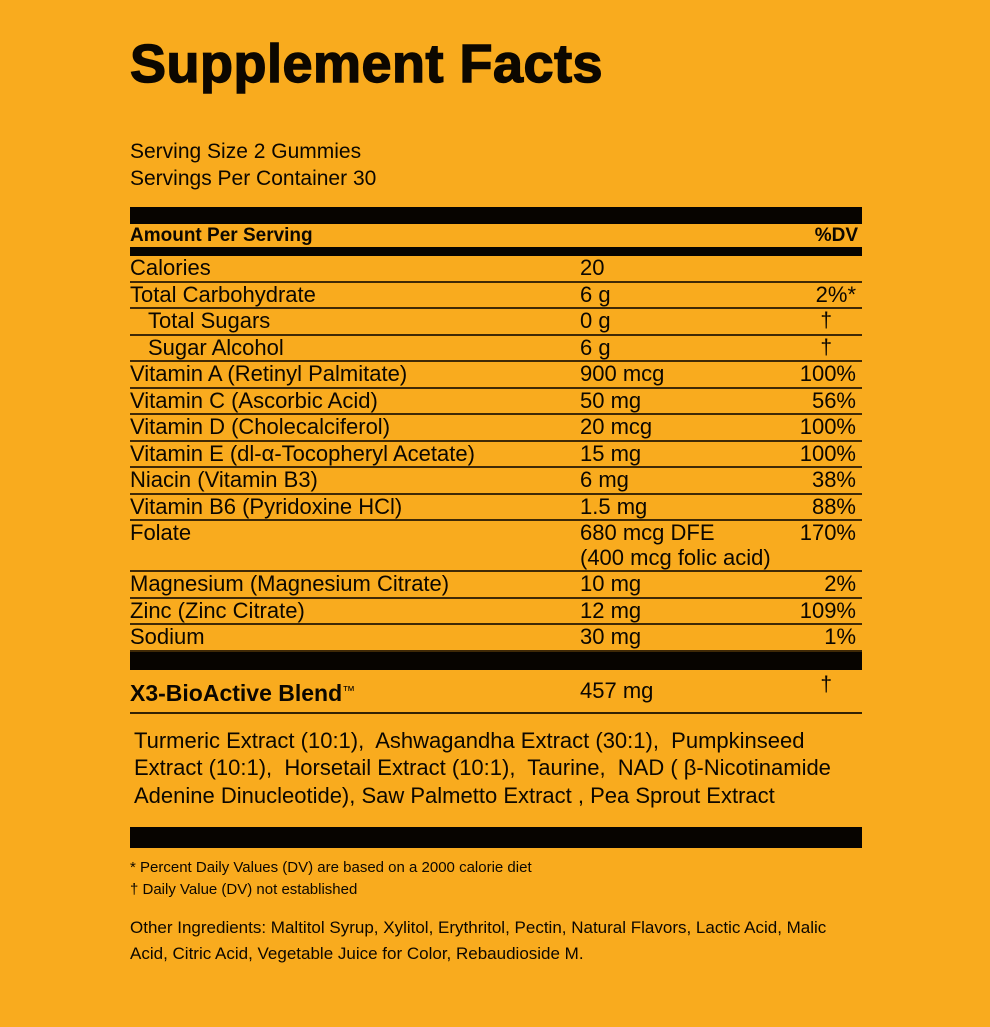 The width and height of the screenshot is (990, 1027). What do you see at coordinates (827, 532) in the screenshot?
I see `nutrient-dv: 170%` at bounding box center [827, 532].